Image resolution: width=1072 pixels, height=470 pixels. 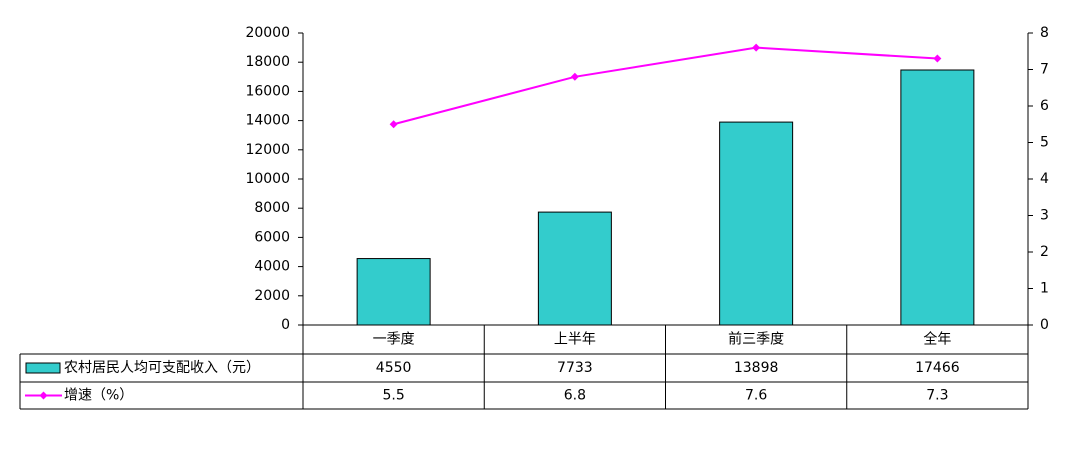 I want to click on table-value: 6.8, so click(x=575, y=396).